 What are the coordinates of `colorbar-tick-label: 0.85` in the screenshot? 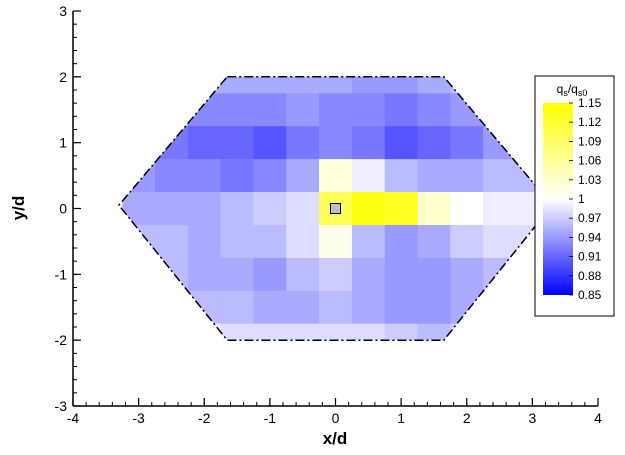 It's located at (590, 295).